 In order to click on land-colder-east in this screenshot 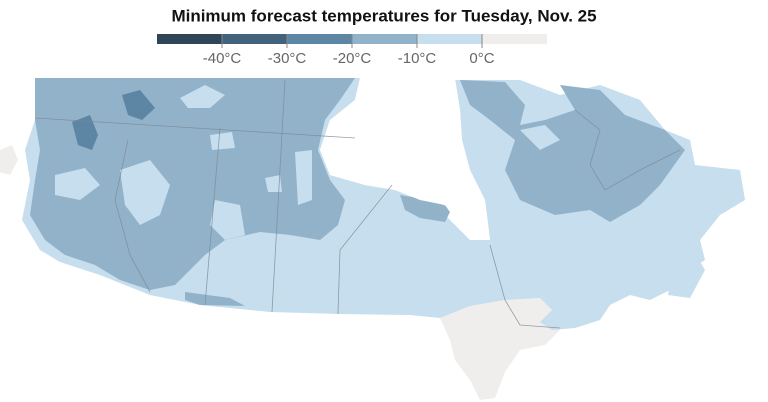, I will do `click(572, 151)`.